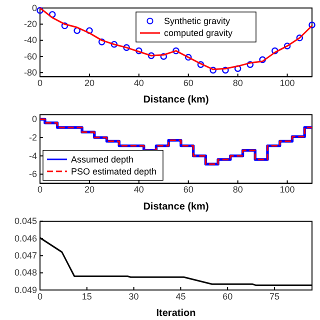  What do you see at coordinates (274, 296) in the screenshot?
I see `x-tick-label: 75` at bounding box center [274, 296].